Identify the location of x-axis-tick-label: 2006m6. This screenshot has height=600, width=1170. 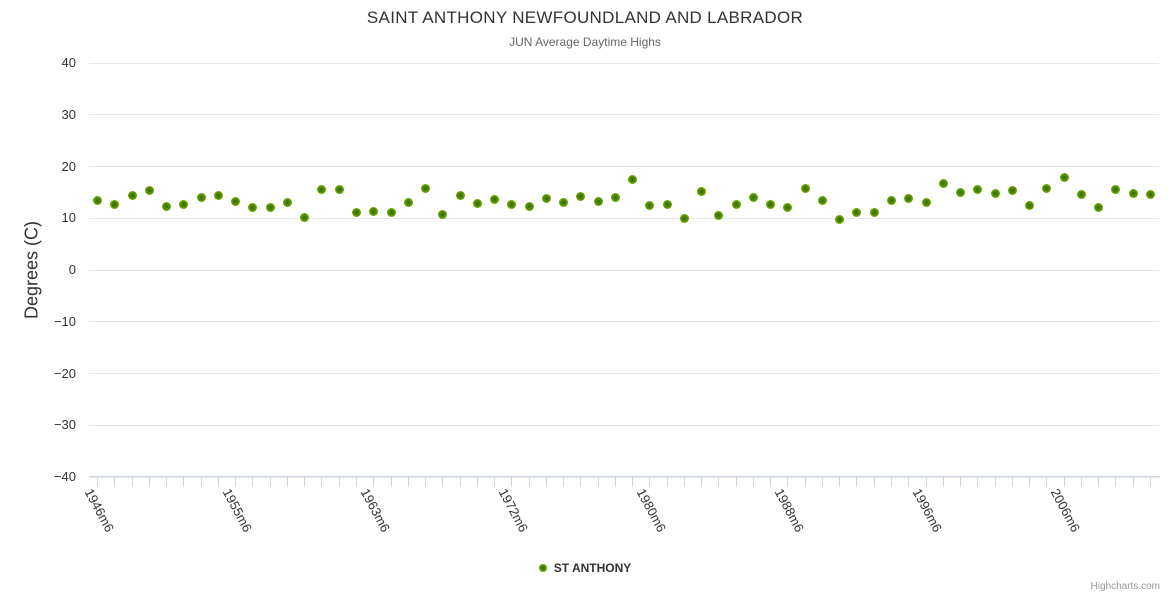
(1065, 510).